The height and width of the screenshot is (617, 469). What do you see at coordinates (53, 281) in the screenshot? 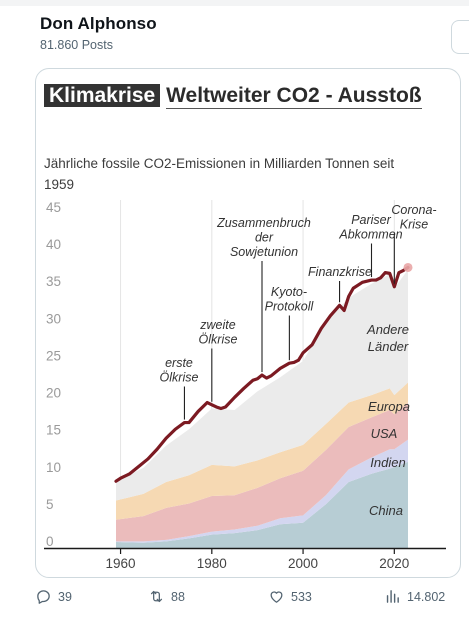
I see `y-tick-label: 35` at bounding box center [53, 281].